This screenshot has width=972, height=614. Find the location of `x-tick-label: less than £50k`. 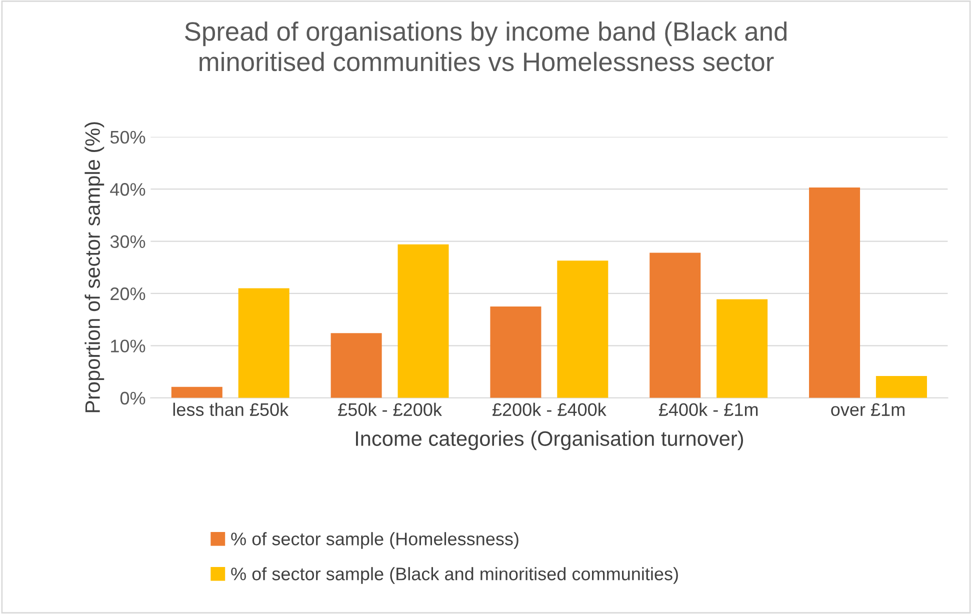

x-tick-label: less than £50k is located at coordinates (231, 409).